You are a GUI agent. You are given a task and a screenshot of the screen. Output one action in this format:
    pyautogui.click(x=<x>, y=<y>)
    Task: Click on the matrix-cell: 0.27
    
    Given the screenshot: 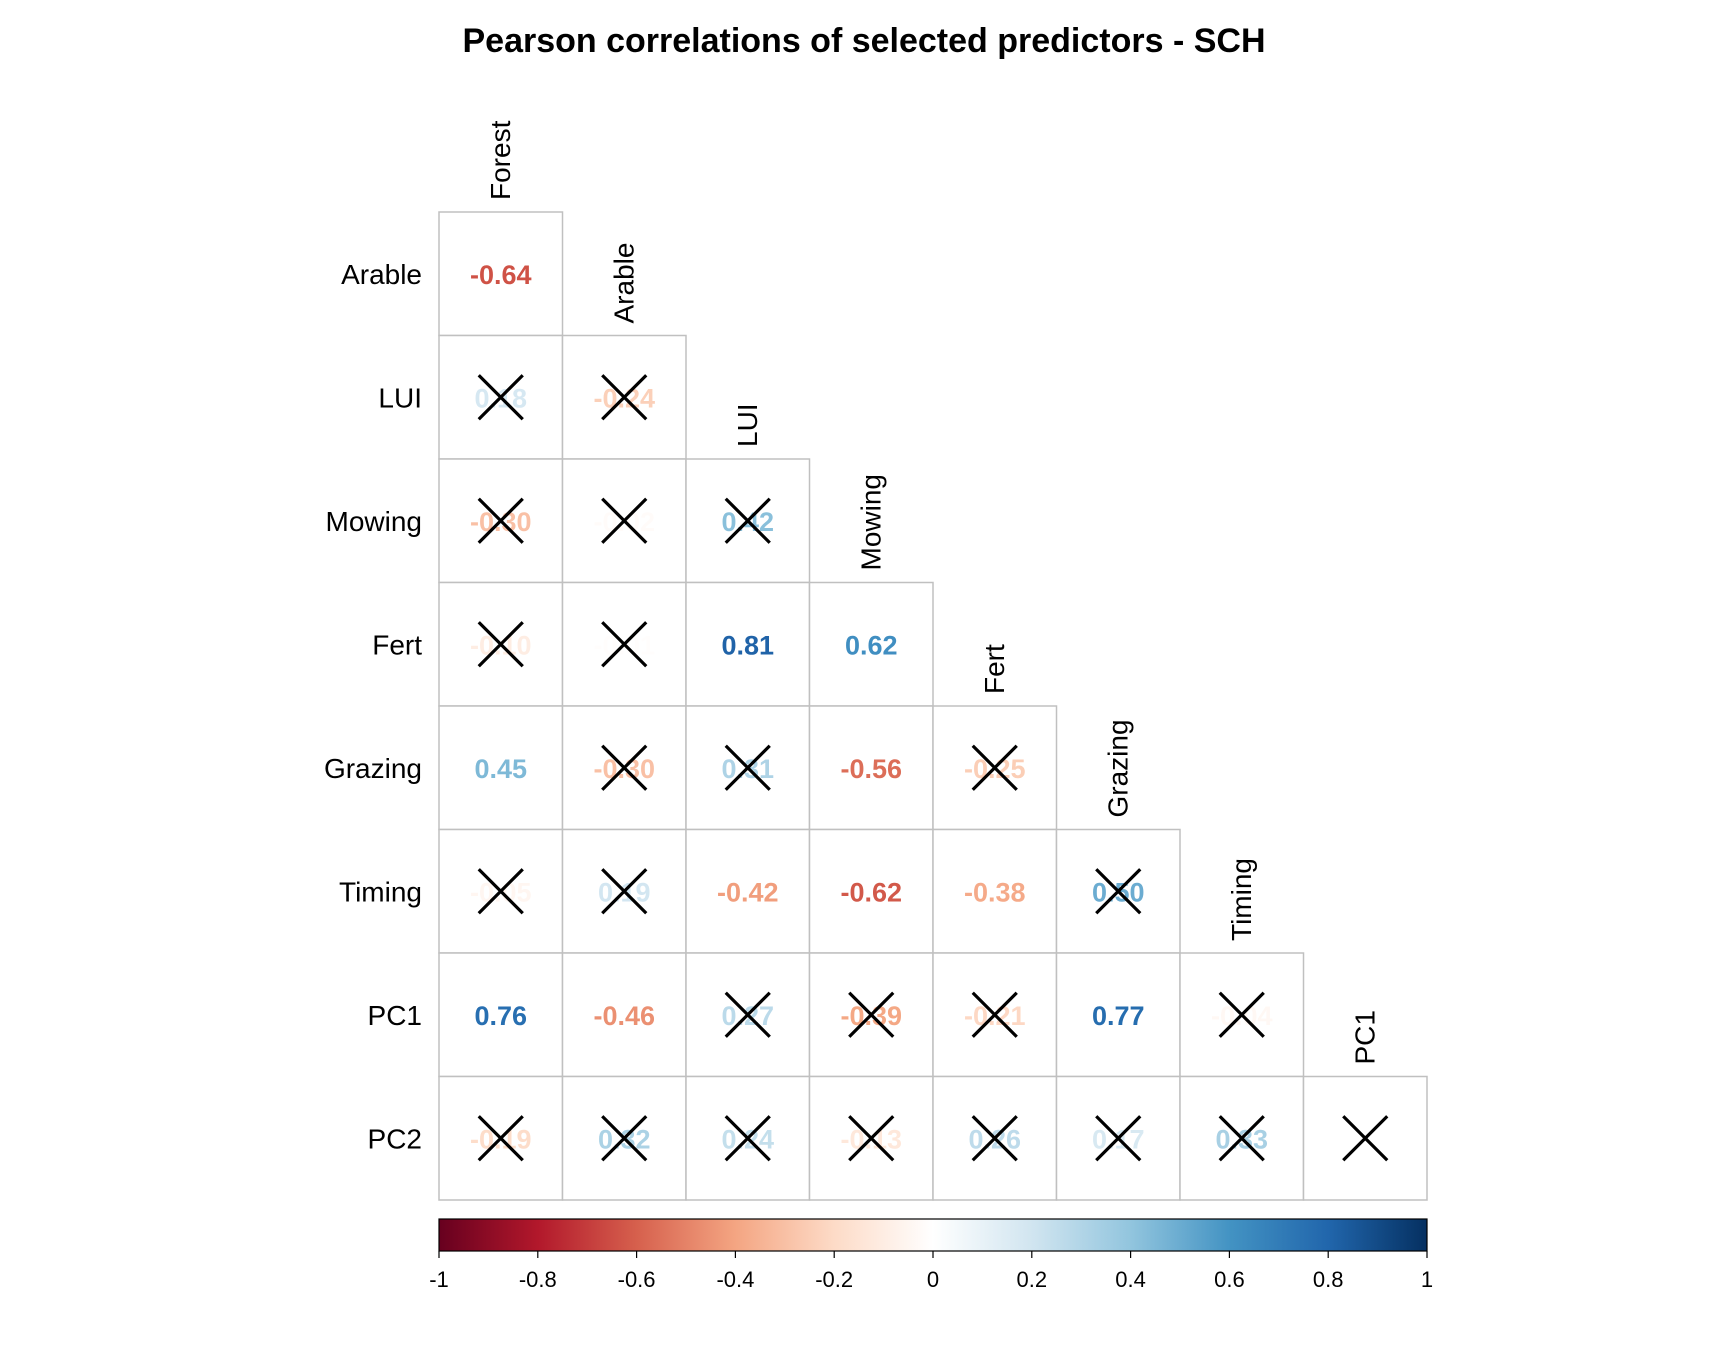 What is the action you would take?
    pyautogui.click(x=748, y=1015)
    